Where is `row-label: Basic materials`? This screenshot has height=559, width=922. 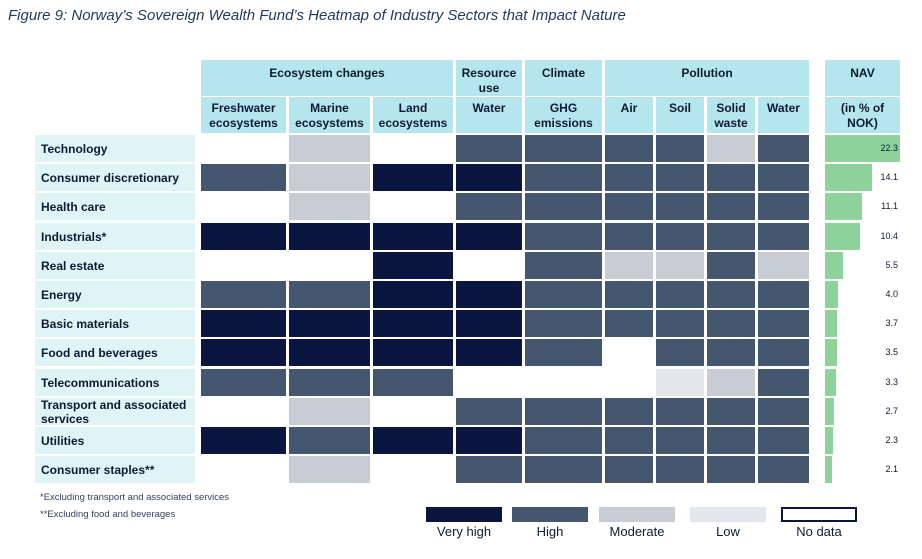
row-label: Basic materials is located at coordinates (115, 323).